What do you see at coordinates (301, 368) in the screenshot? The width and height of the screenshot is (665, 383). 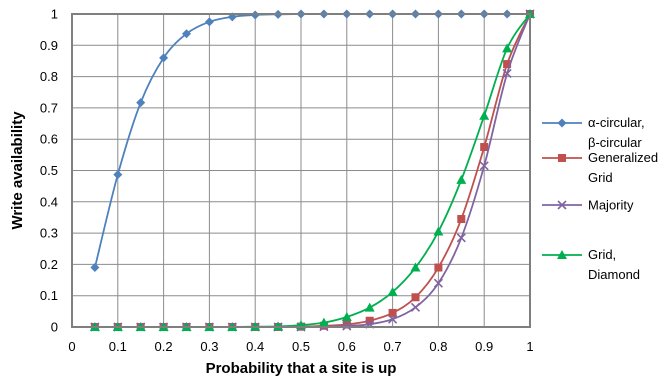 I see `x-axis-title: Probability that a site is up` at bounding box center [301, 368].